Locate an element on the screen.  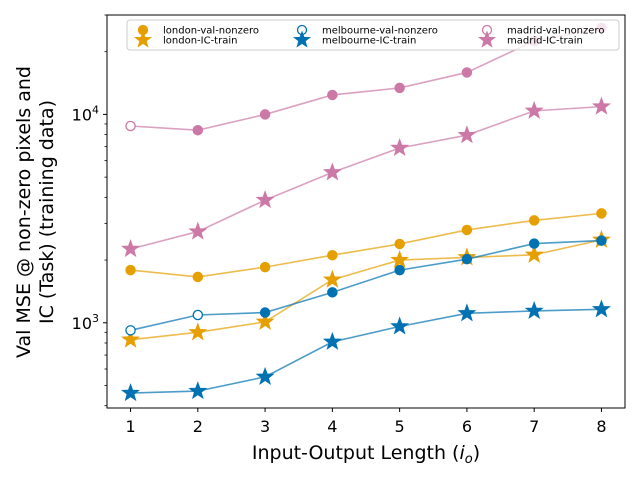
legend-label-melbourne-IC-train: melbourne-IC-train is located at coordinates (369, 41).